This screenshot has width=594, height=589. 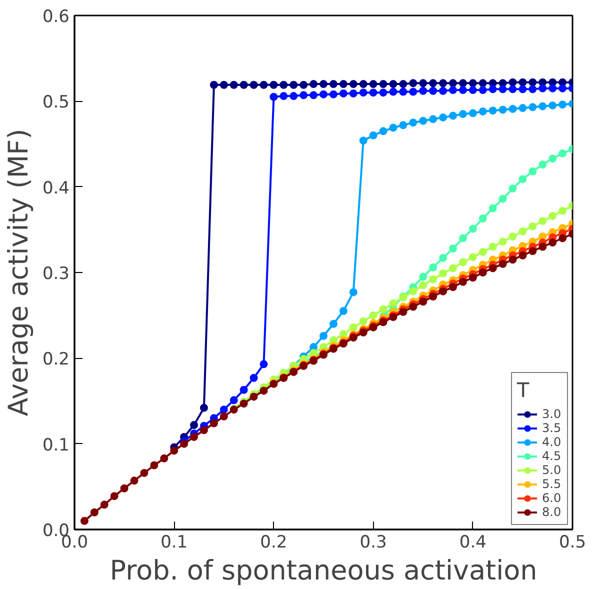 What do you see at coordinates (552, 470) in the screenshot?
I see `legend-label: 5.0` at bounding box center [552, 470].